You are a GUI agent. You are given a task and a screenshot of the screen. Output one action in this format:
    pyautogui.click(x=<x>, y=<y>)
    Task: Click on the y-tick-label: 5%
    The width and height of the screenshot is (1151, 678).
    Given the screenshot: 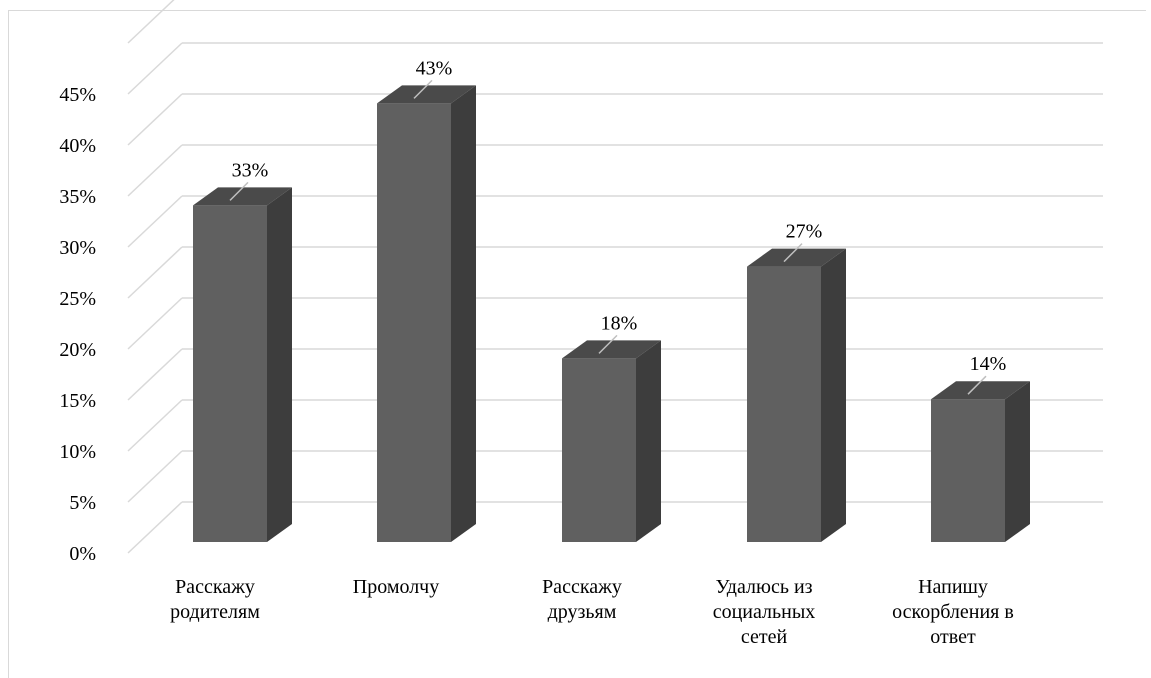 What is the action you would take?
    pyautogui.click(x=82, y=503)
    